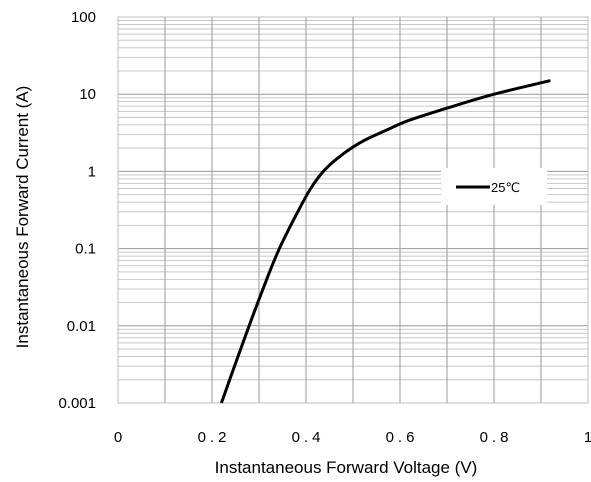 Image resolution: width=591 pixels, height=482 pixels. I want to click on x-tick-label: 0.6, so click(402, 437).